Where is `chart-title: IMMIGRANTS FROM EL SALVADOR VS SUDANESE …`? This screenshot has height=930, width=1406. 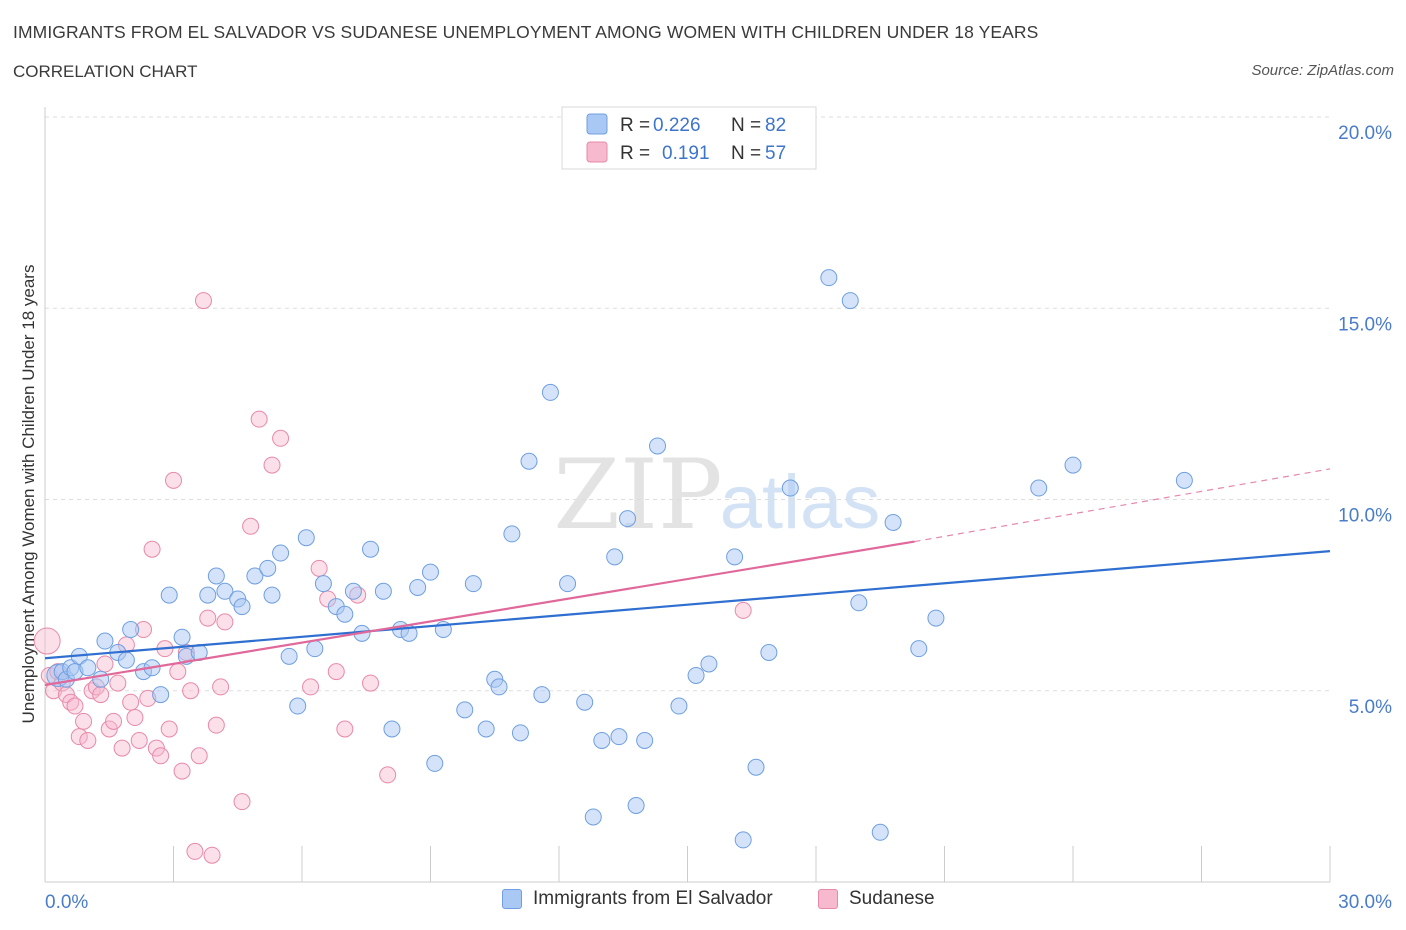
chart-title: IMMIGRANTS FROM EL SALVADOR VS SUDANESE … is located at coordinates (526, 32).